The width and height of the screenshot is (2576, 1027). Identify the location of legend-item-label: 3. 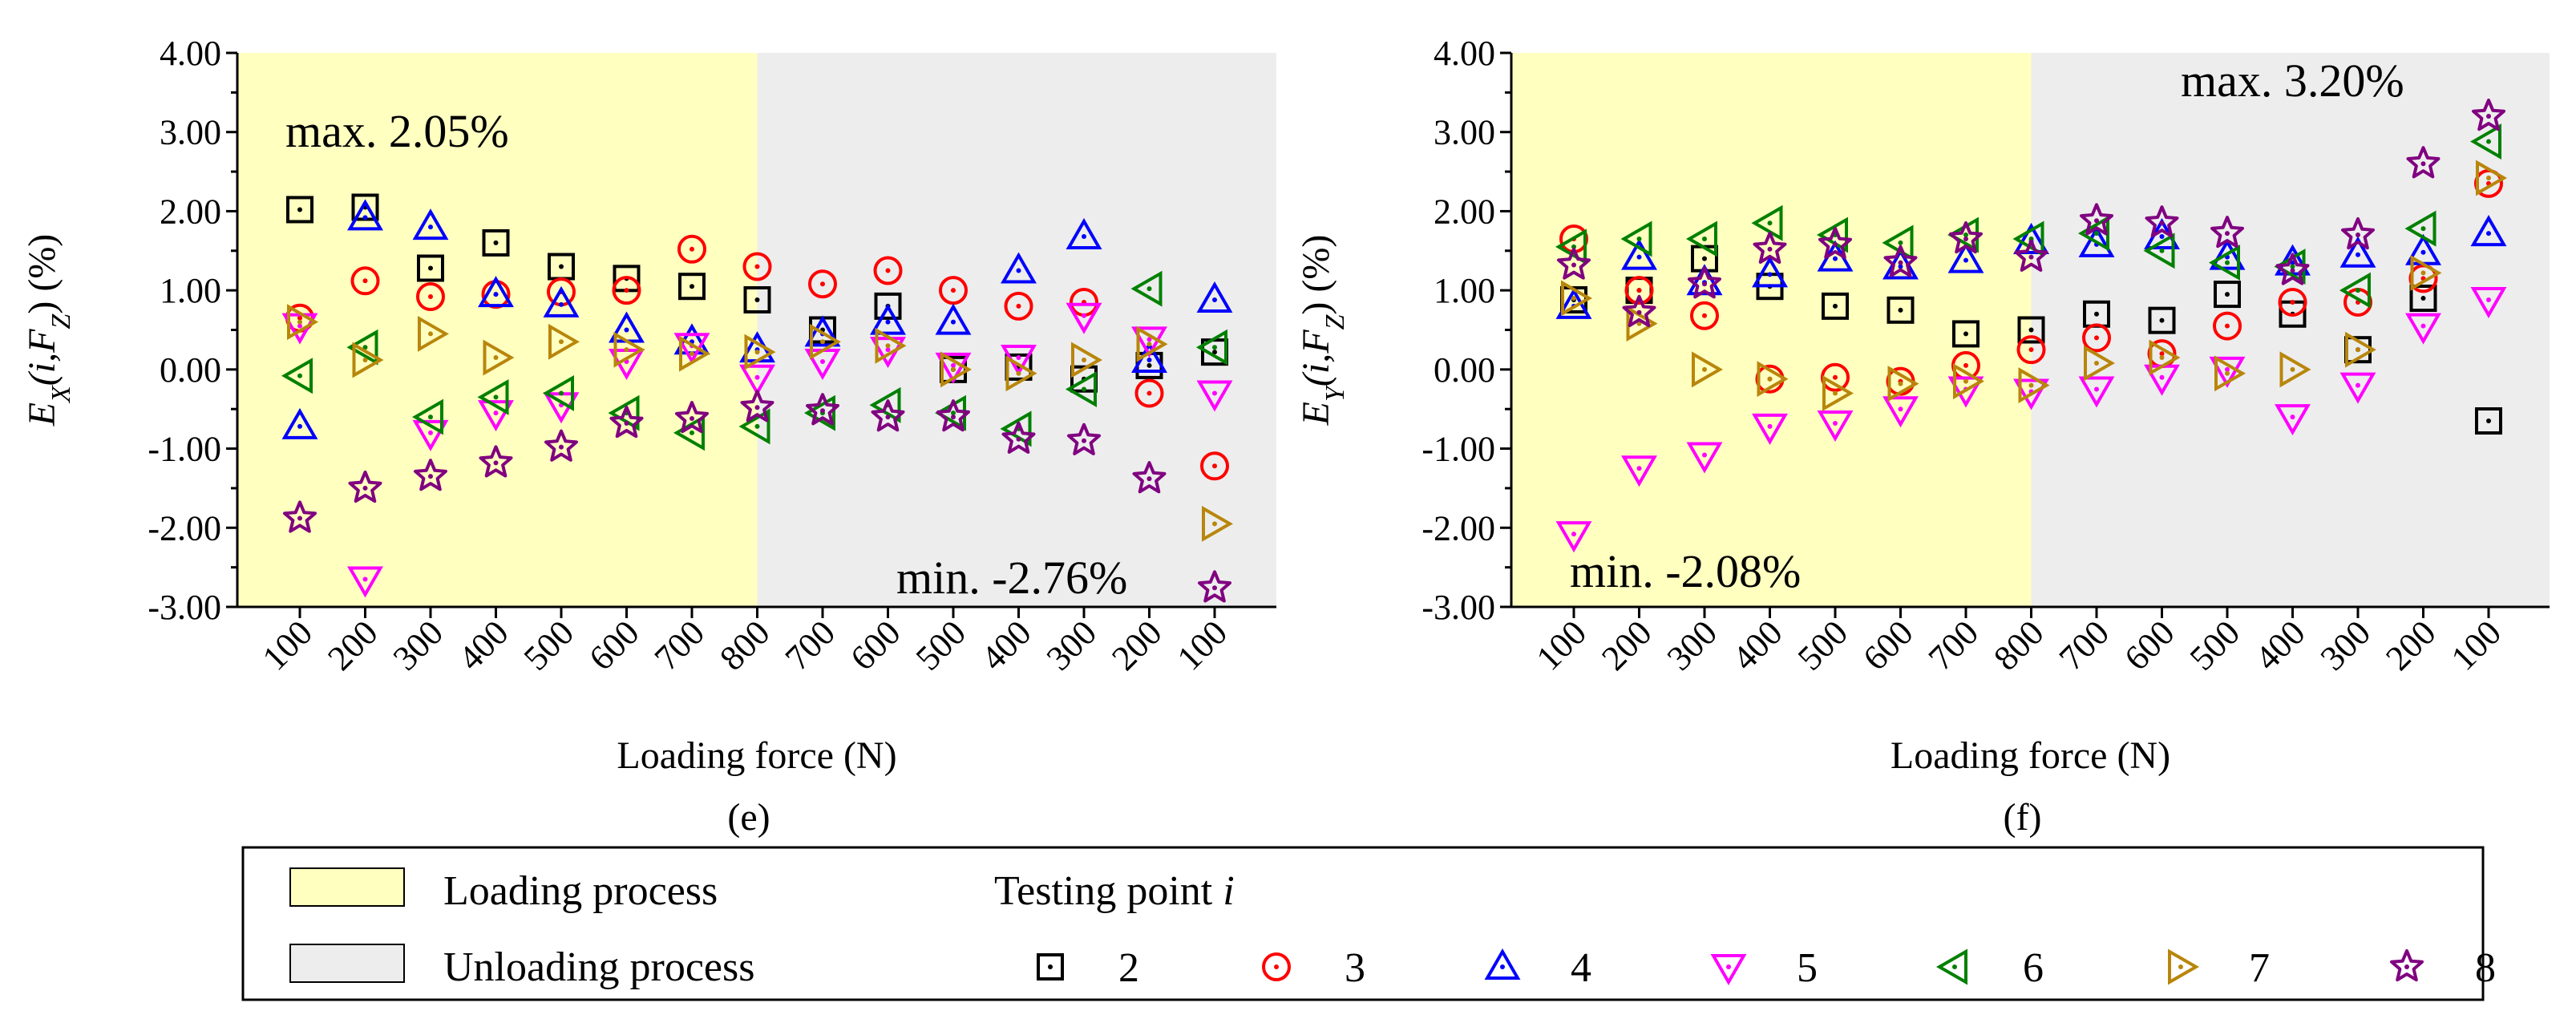
(1355, 968).